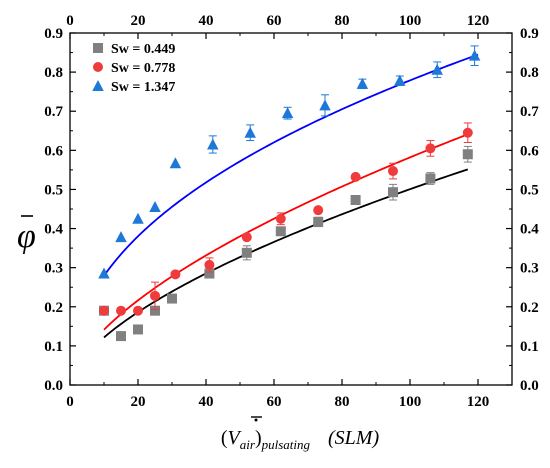  What do you see at coordinates (529, 112) in the screenshot?
I see `y-tick-label-right: 0.7` at bounding box center [529, 112].